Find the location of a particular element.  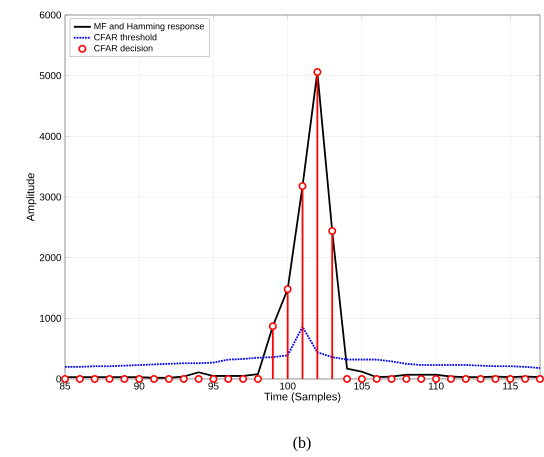

x-tick-label: 115 is located at coordinates (510, 386).